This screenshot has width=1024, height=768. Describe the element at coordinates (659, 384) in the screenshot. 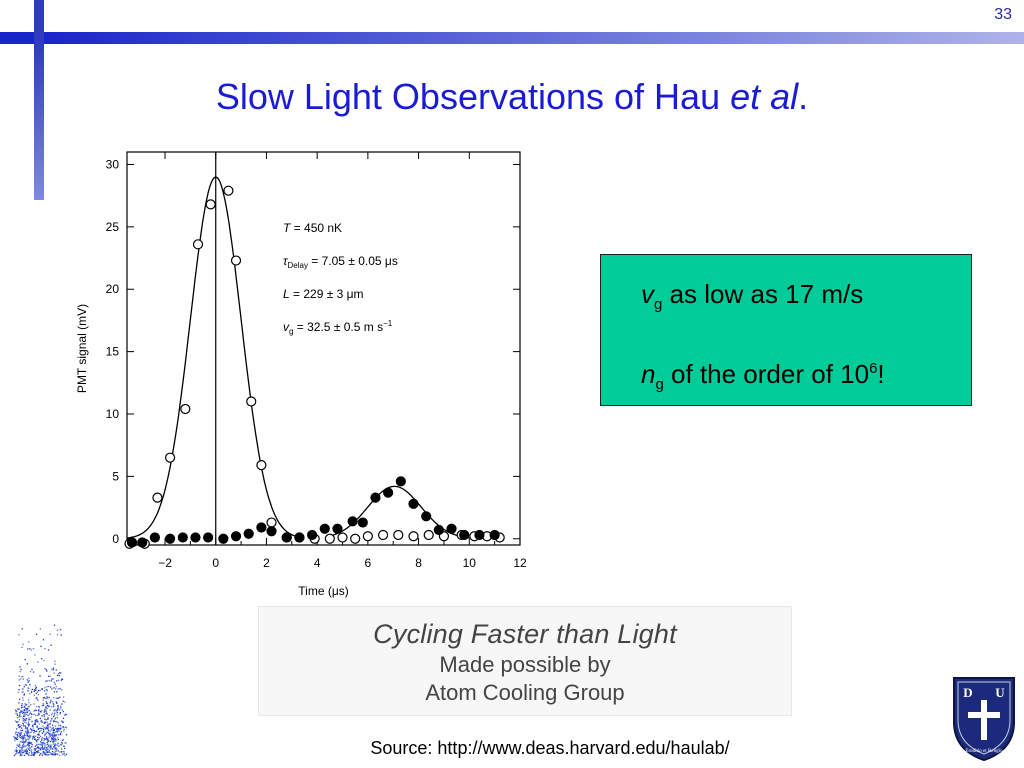

I see `ng-subscript: g` at that location.